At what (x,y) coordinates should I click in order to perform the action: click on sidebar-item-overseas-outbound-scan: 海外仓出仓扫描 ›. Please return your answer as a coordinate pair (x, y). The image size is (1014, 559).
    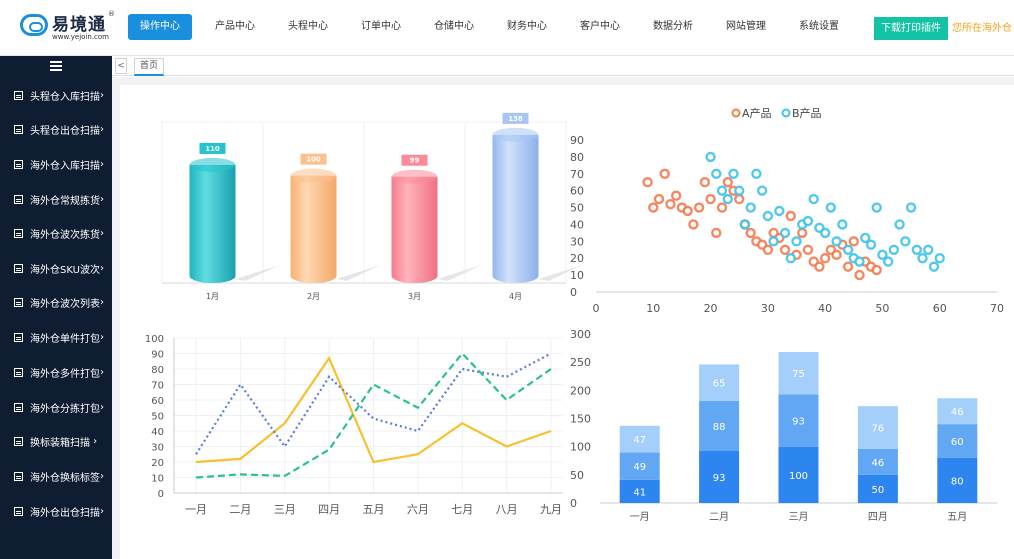
    Looking at the image, I should click on (56, 511).